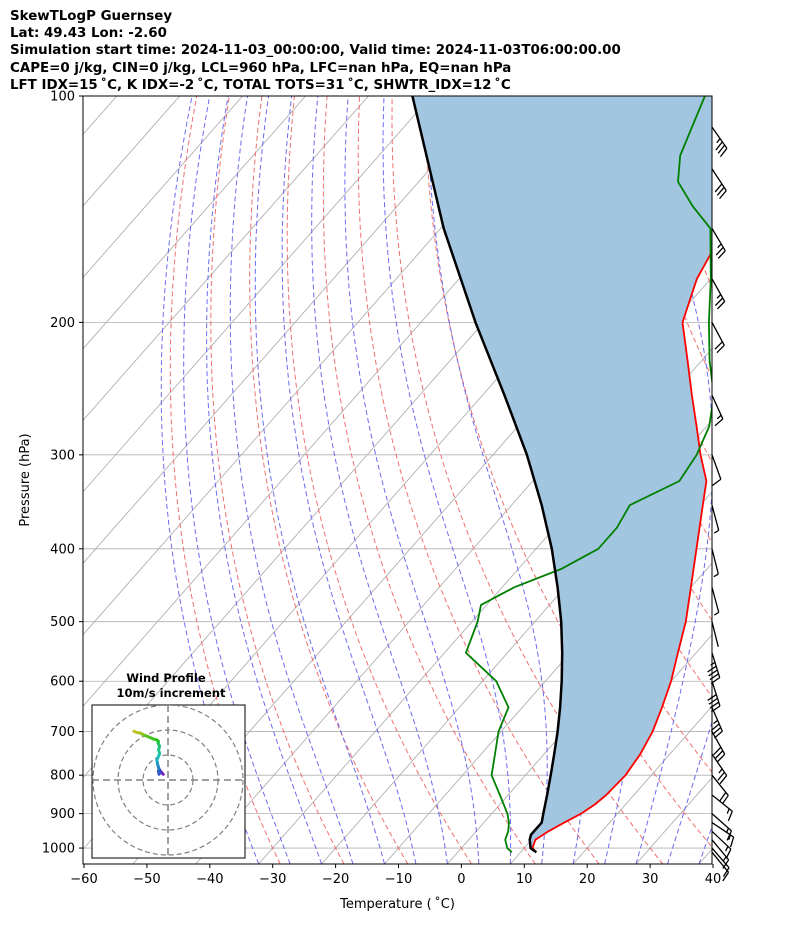 The width and height of the screenshot is (794, 937). Describe the element at coordinates (62, 549) in the screenshot. I see `y-tick-label: 400` at that location.